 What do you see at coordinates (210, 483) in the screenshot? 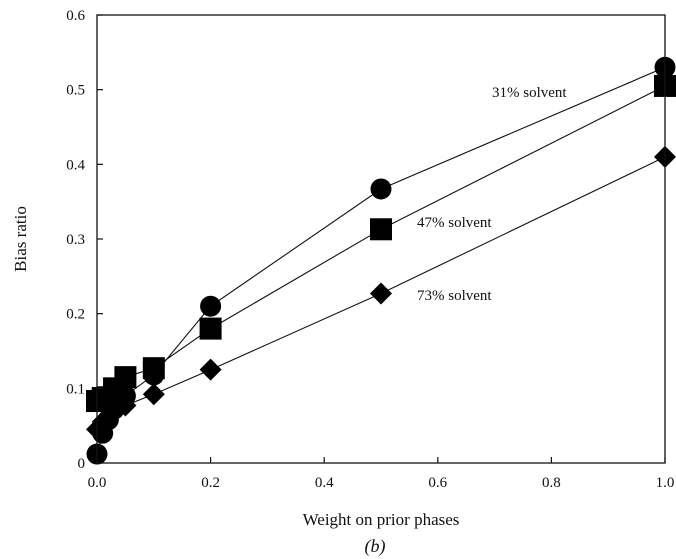
I see `x-tick-label: 0.2` at bounding box center [210, 483].